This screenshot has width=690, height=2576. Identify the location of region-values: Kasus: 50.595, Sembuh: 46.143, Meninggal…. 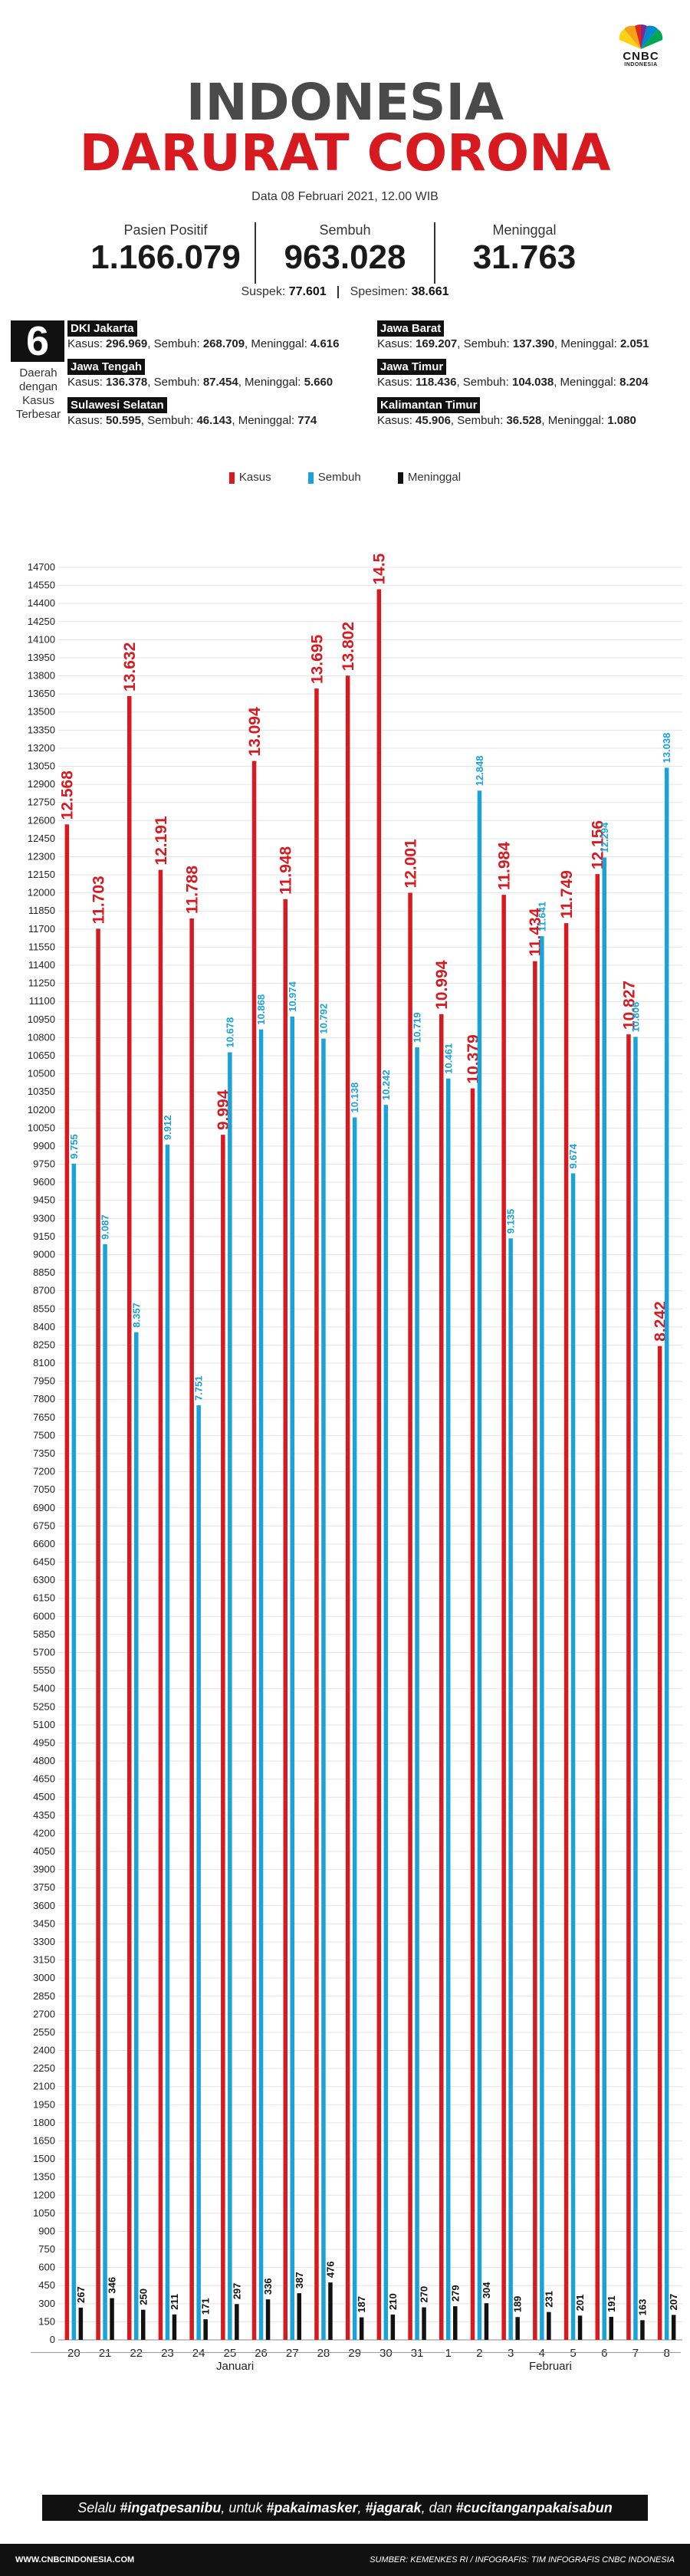
(192, 421).